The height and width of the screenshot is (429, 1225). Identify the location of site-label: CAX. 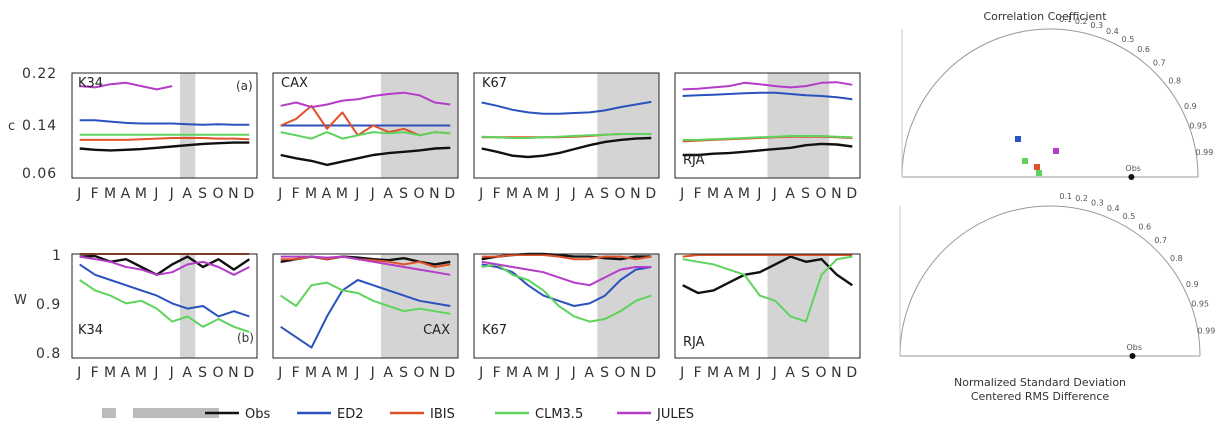
(436, 330).